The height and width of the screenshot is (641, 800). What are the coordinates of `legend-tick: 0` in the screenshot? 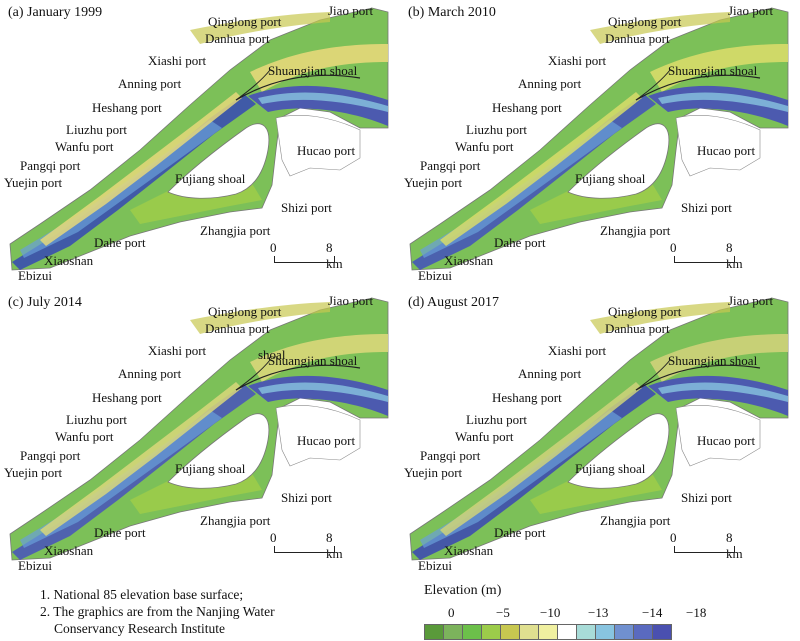 It's located at (451, 612).